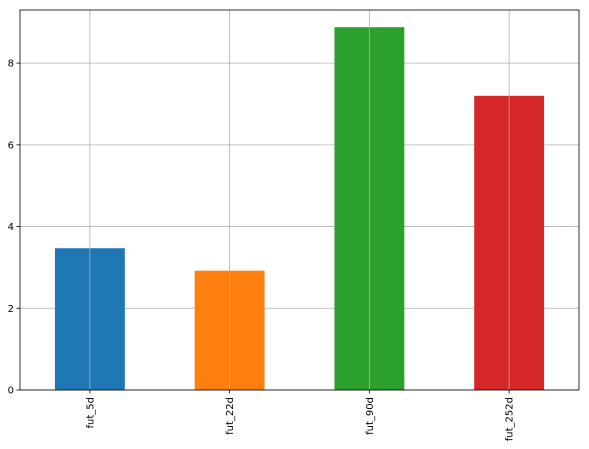 This screenshot has width=589, height=449. Describe the element at coordinates (370, 416) in the screenshot. I see `x-tick-label: fut_90d` at that location.